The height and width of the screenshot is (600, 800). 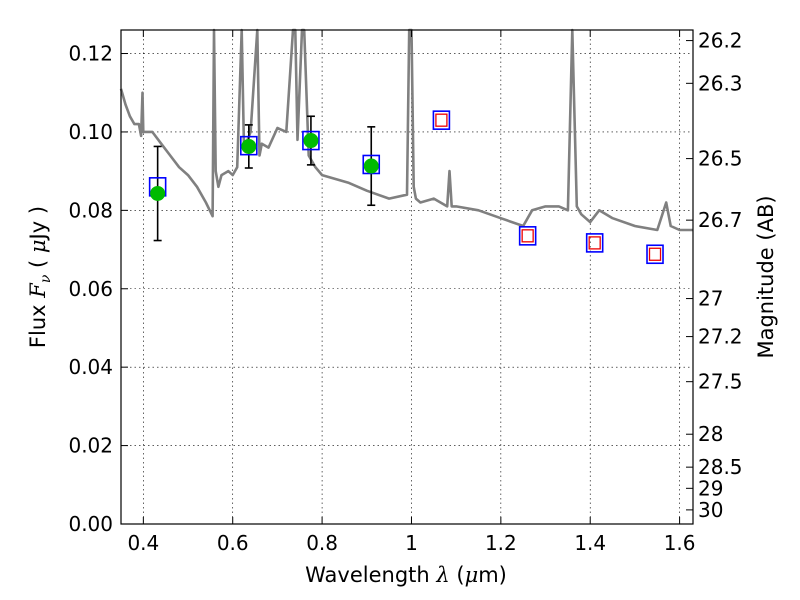 What do you see at coordinates (710, 299) in the screenshot?
I see `y2-tick-label: 27` at bounding box center [710, 299].